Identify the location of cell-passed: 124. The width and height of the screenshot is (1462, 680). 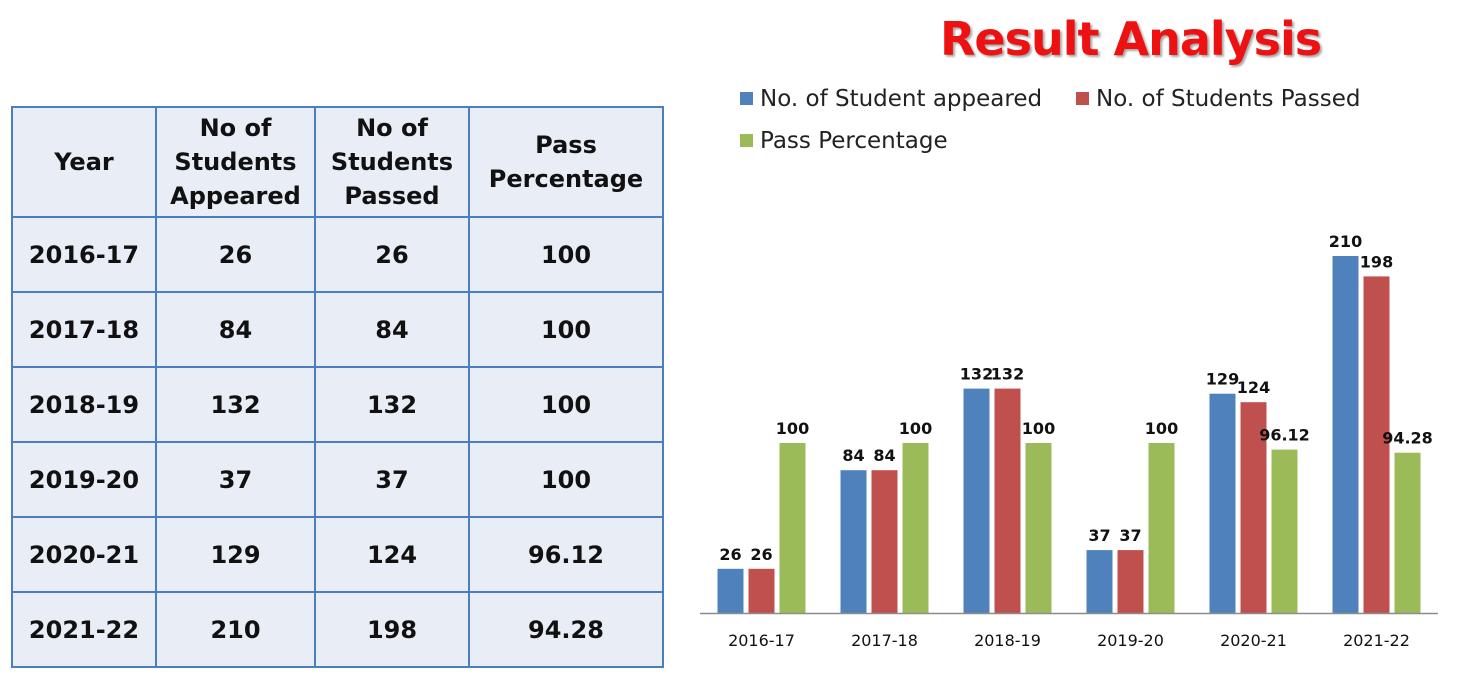
(392, 554).